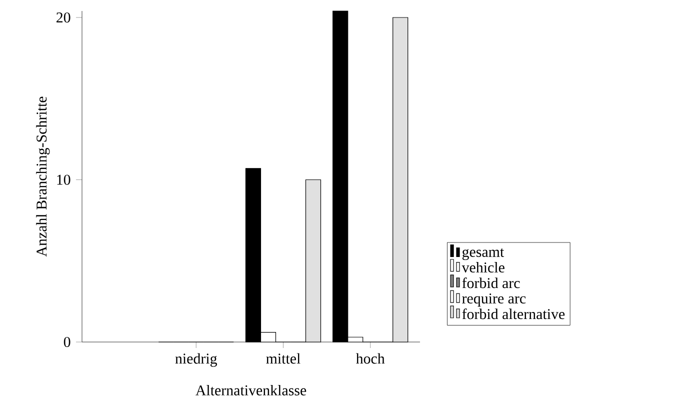 Image resolution: width=676 pixels, height=414 pixels. What do you see at coordinates (63, 17) in the screenshot?
I see `y-tick-label: 20` at bounding box center [63, 17].